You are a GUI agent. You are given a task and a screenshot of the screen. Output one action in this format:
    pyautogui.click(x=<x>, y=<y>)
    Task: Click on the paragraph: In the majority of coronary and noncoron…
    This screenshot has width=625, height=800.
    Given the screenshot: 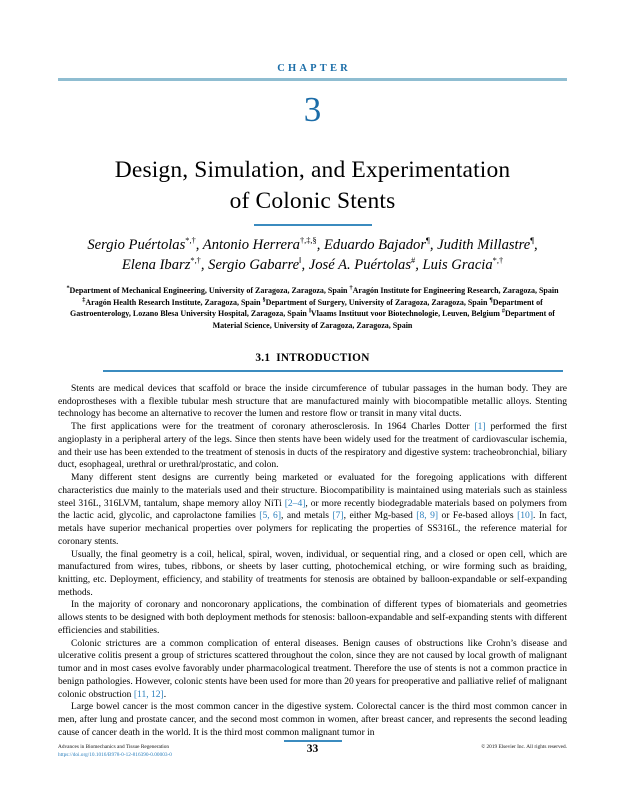 What is the action you would take?
    pyautogui.click(x=312, y=617)
    